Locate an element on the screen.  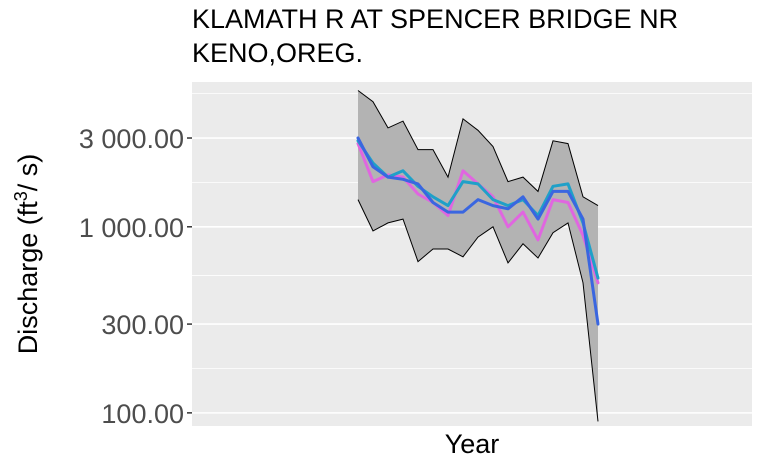
y-axis-ticks: 3 000.00 1 000.00 300.00 100.00 is located at coordinates (135, 276).